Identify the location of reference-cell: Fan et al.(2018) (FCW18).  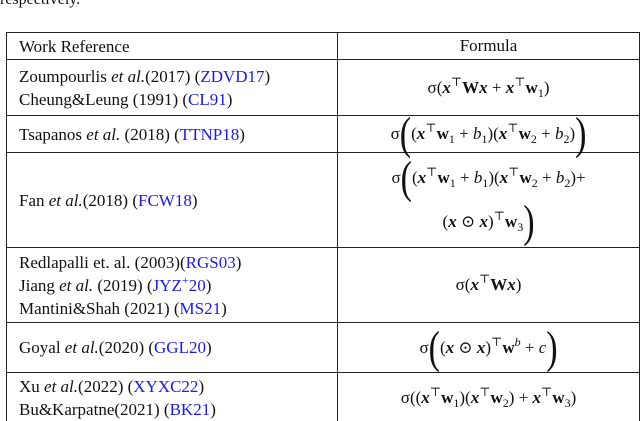
(172, 200).